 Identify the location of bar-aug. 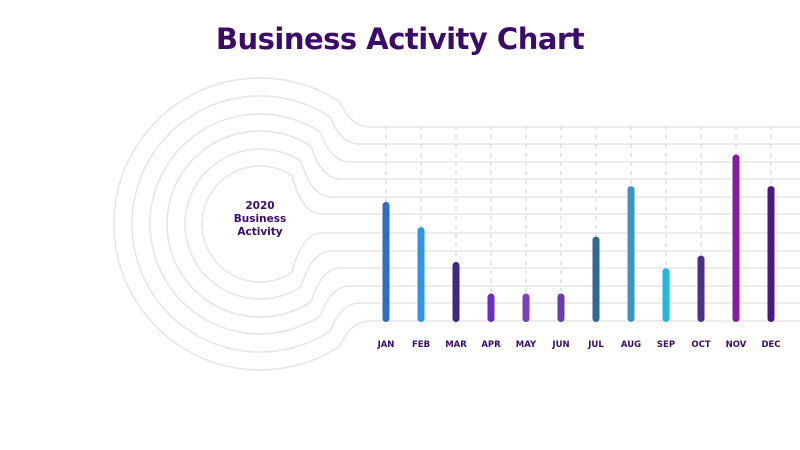
(631, 254).